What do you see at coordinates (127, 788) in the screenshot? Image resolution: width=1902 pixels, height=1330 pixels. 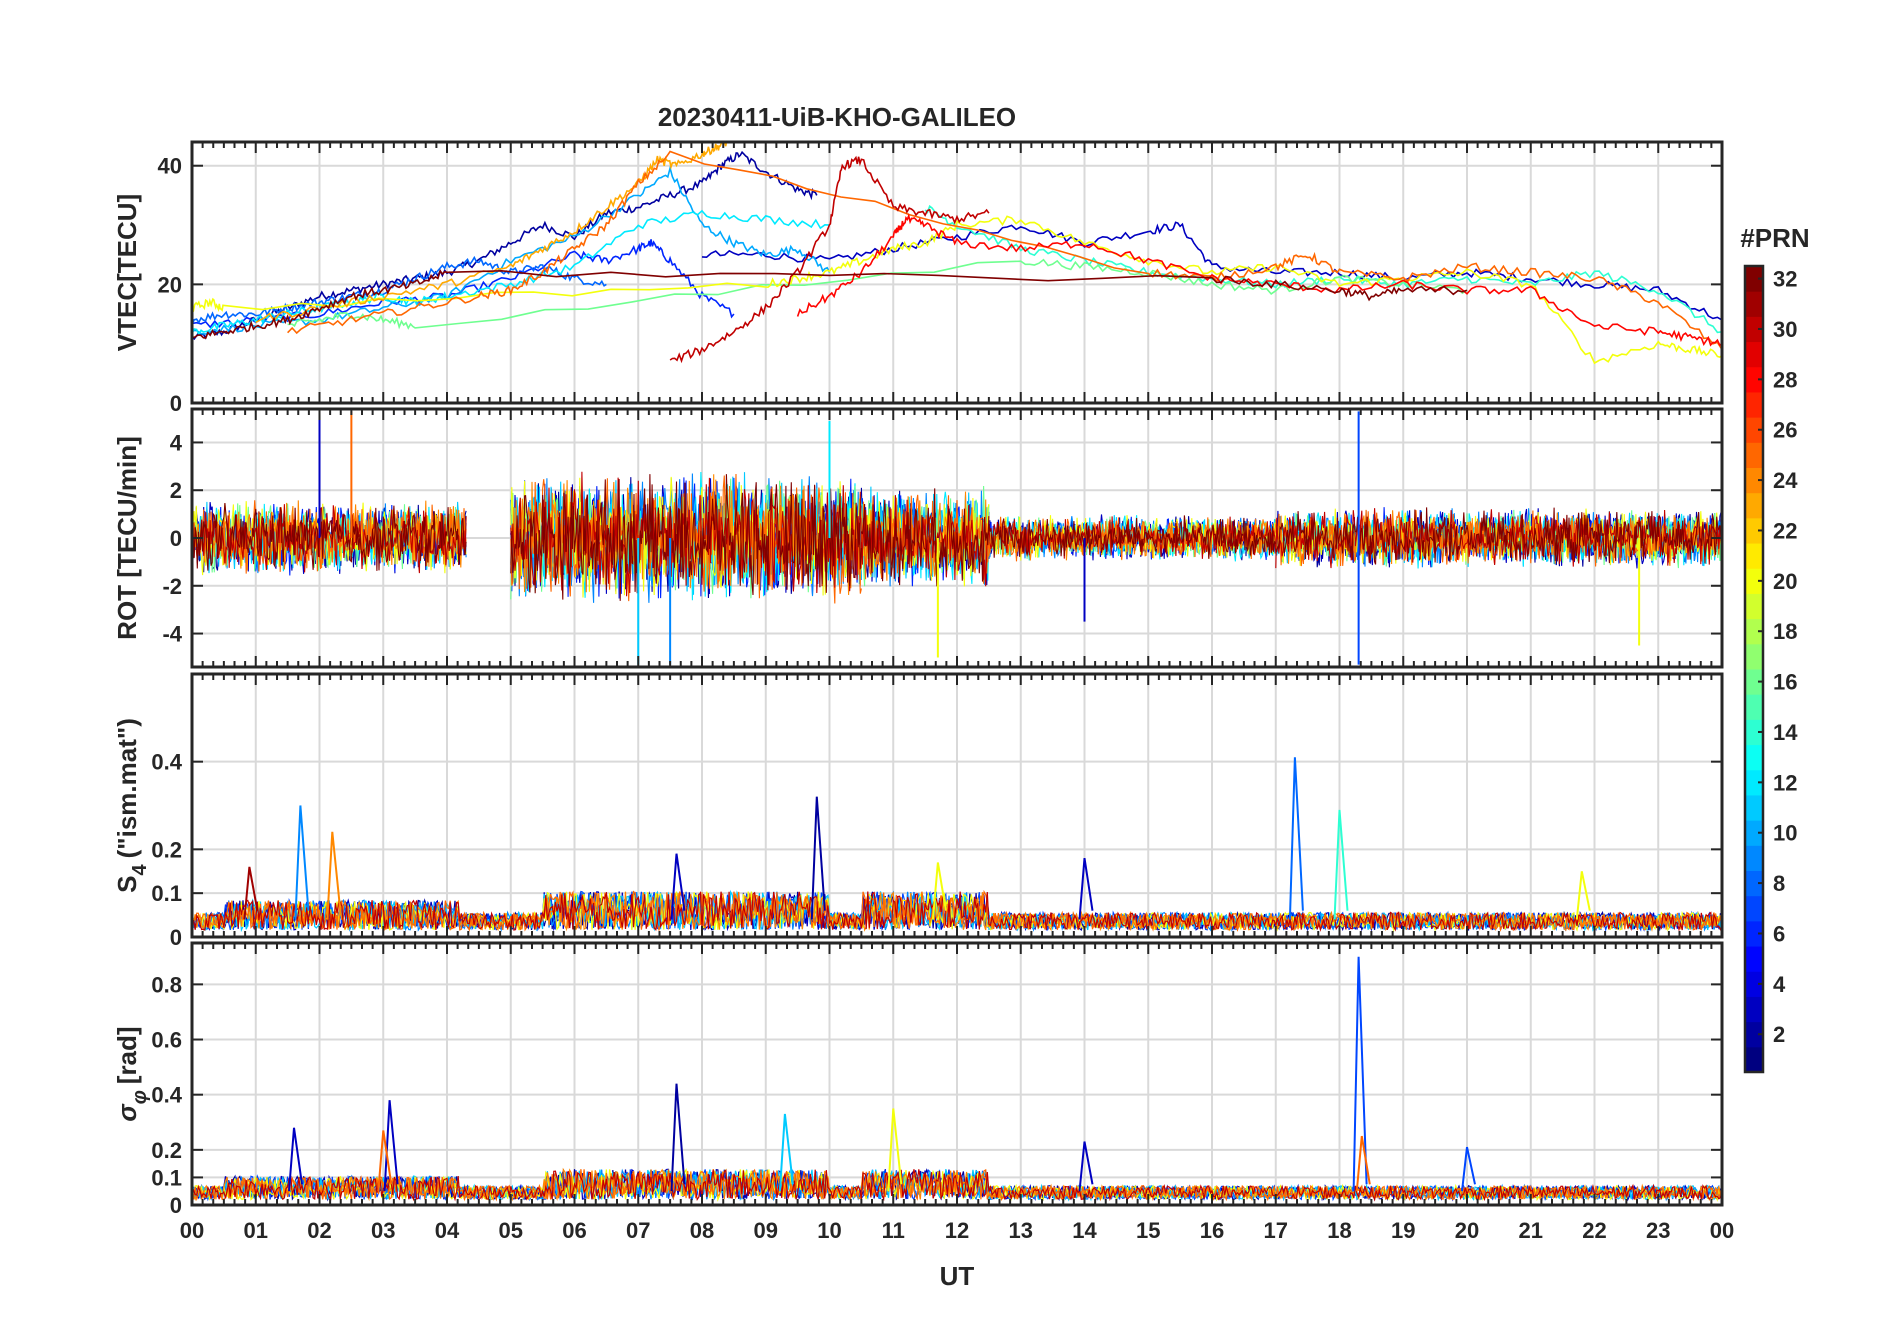 I see `ylabel-suffix: ("ism.mat")` at bounding box center [127, 788].